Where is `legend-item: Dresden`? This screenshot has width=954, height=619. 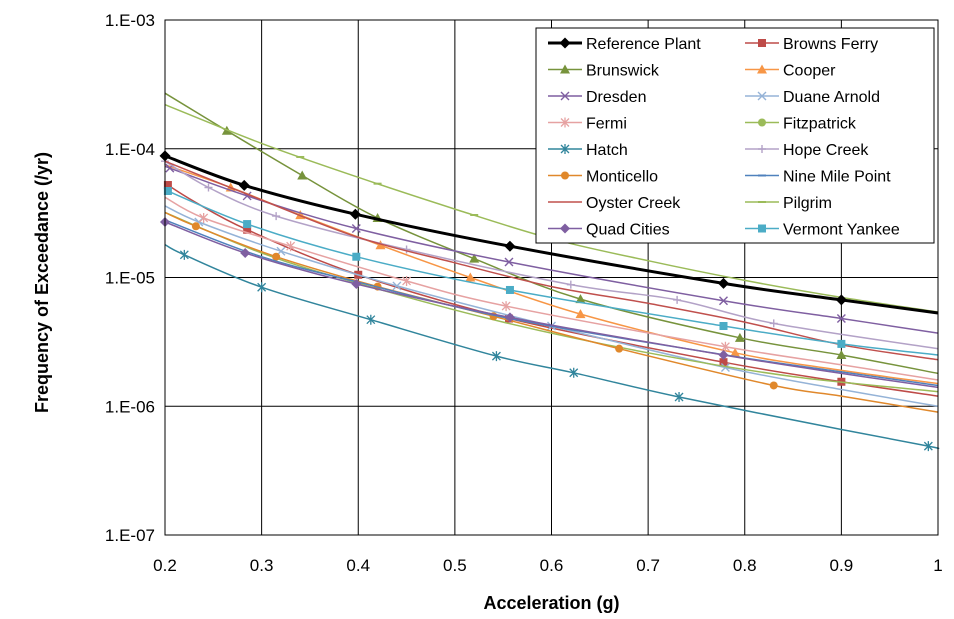
legend-item: Dresden is located at coordinates (597, 97).